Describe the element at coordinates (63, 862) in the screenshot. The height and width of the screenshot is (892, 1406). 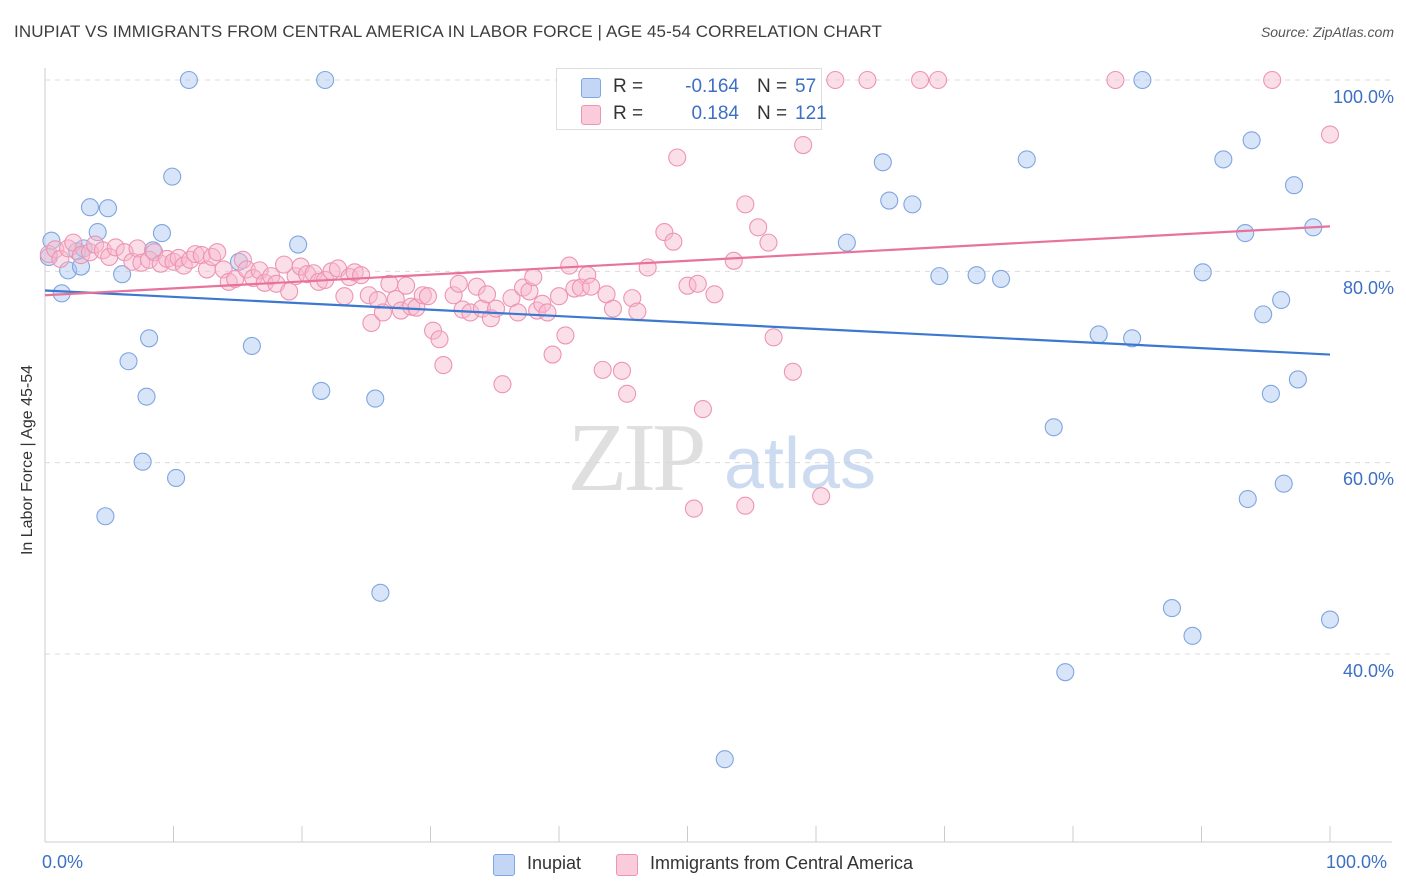
I see `x-tick-label: 0.0%` at that location.